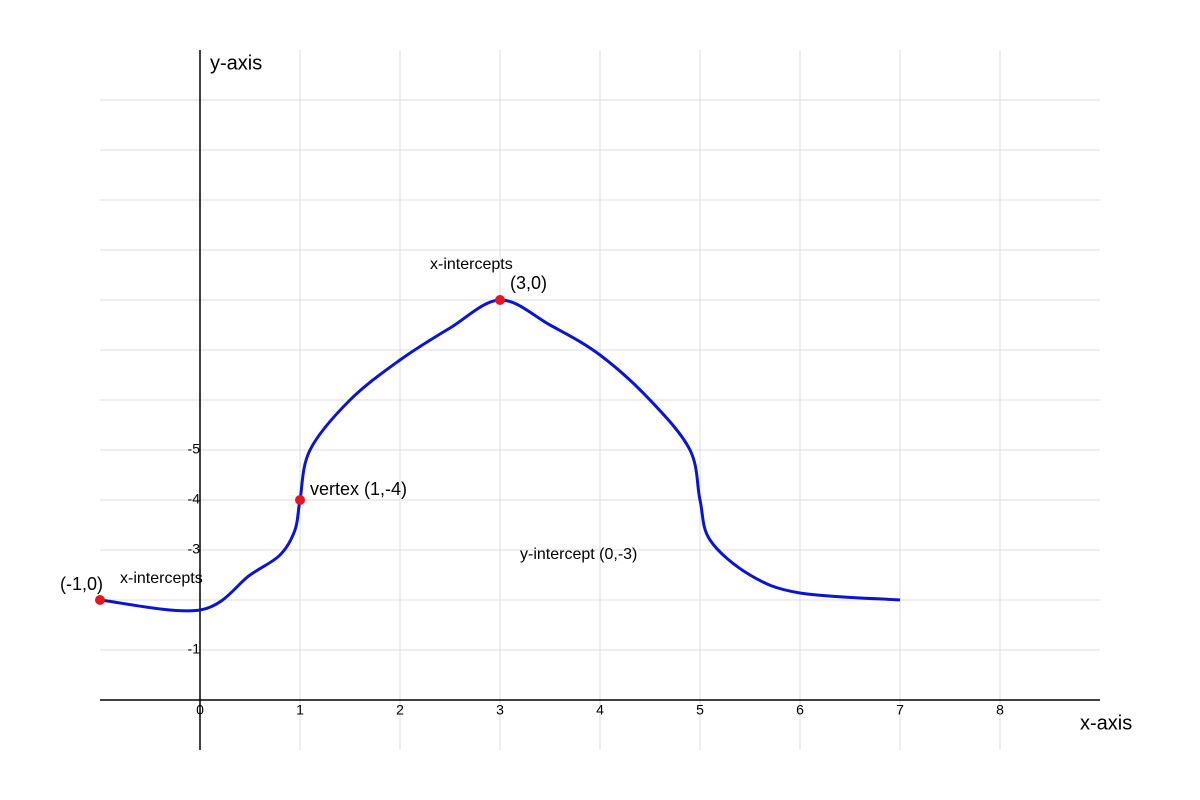 The image size is (1200, 800). What do you see at coordinates (500, 710) in the screenshot?
I see `x-tick-label: 3` at bounding box center [500, 710].